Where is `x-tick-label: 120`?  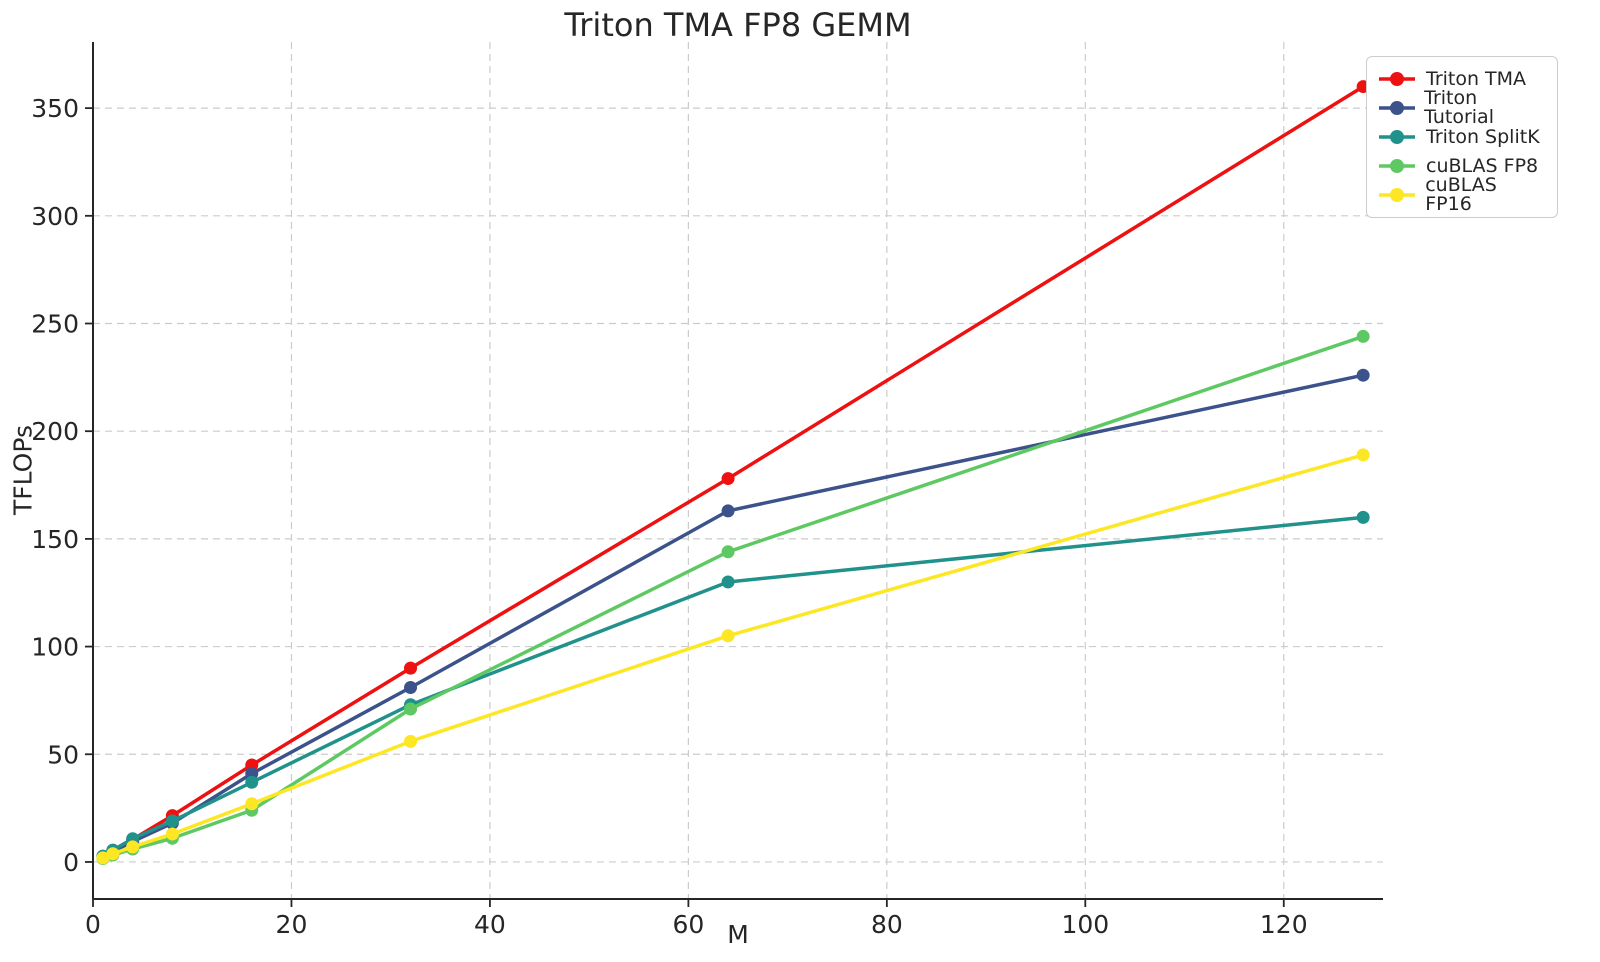
x-tick-label: 120 is located at coordinates (1284, 924).